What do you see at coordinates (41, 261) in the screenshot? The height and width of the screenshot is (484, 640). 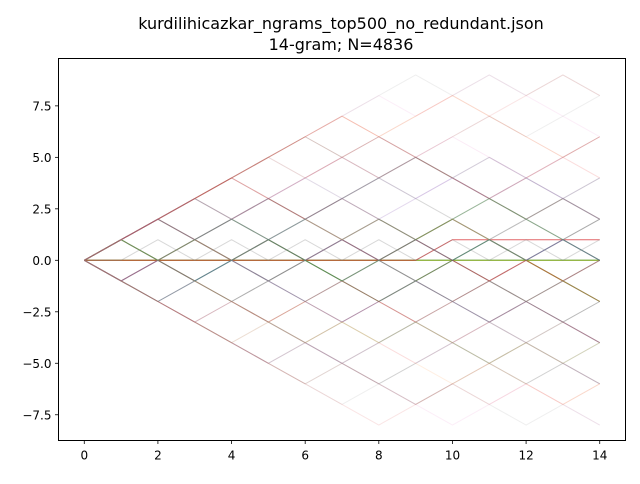 I see `y-tick-label: 0.0` at bounding box center [41, 261].